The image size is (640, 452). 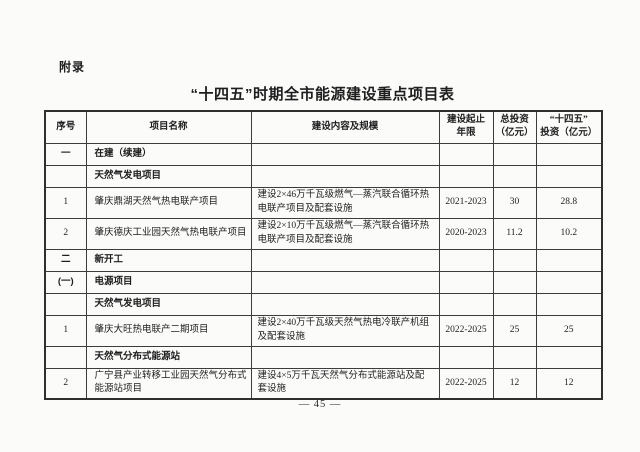 What do you see at coordinates (168, 330) in the screenshot?
I see `cell-project-name: 肇庆大旺热电联产二期项目` at bounding box center [168, 330].